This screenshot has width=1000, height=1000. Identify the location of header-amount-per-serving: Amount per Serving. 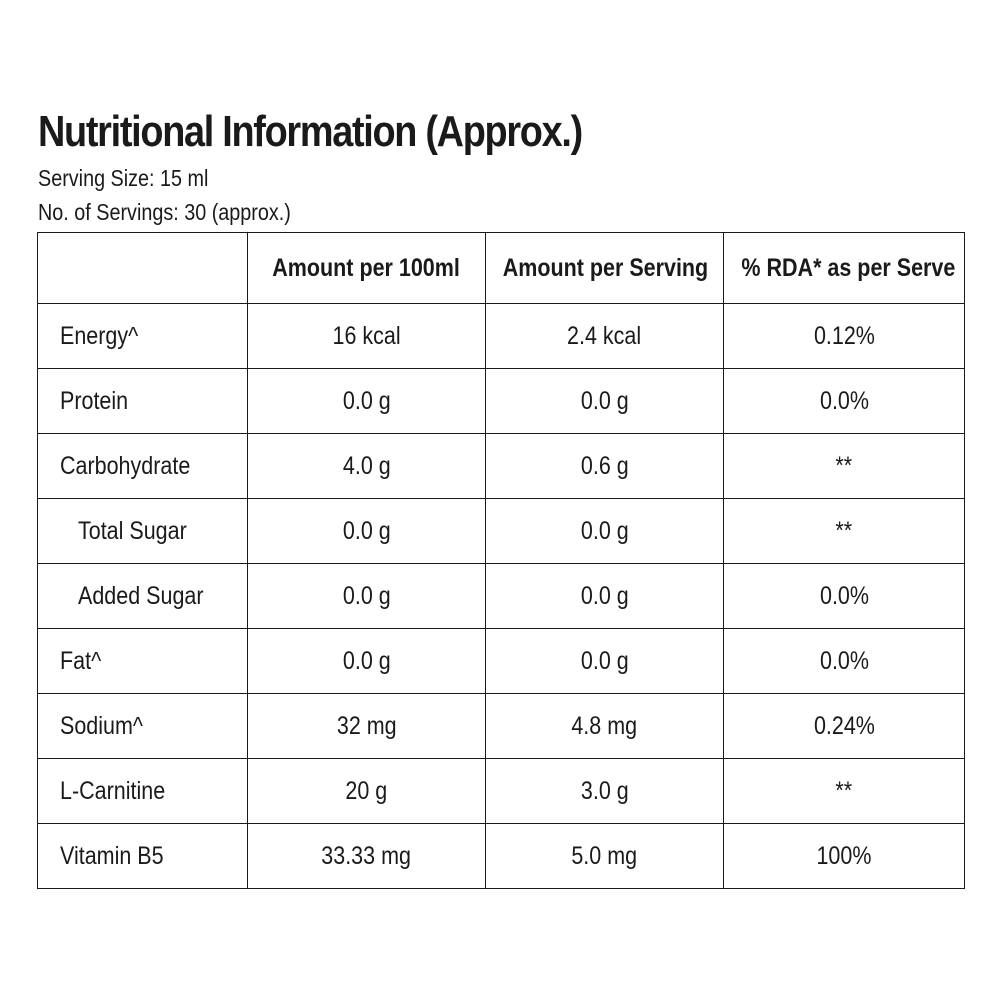
(604, 268).